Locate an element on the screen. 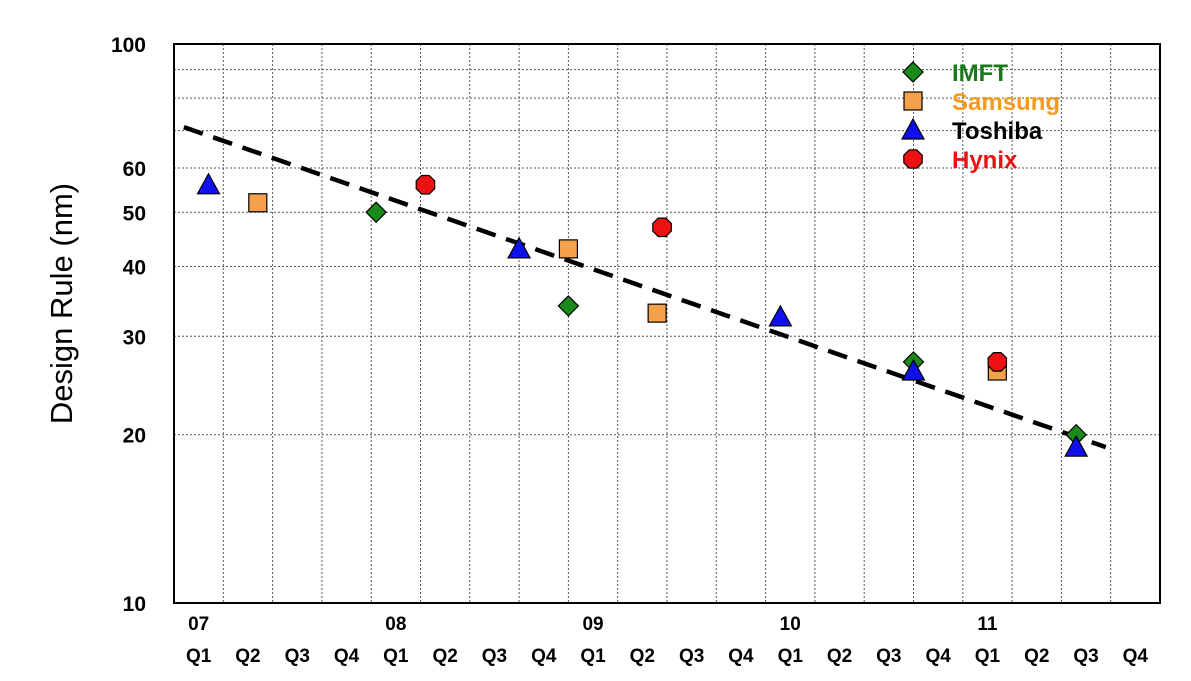  legend-label-toshiba: Toshiba is located at coordinates (997, 131).